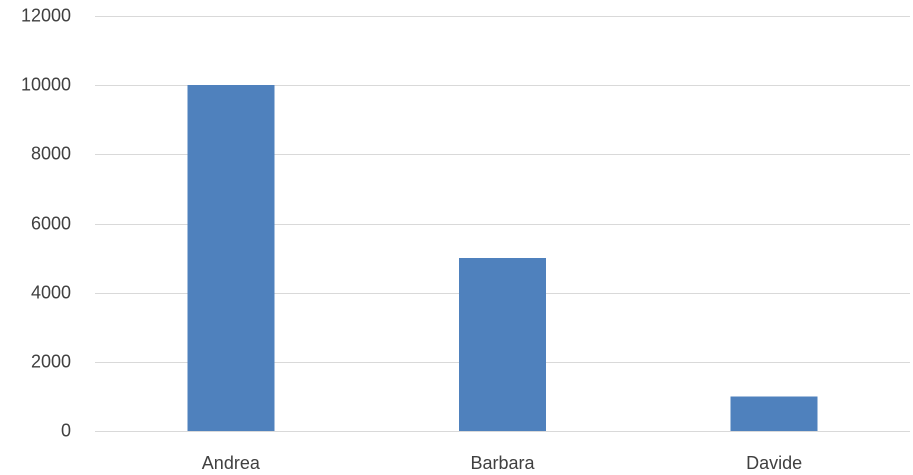  What do you see at coordinates (51, 223) in the screenshot?
I see `y-tick-label: 6000` at bounding box center [51, 223].